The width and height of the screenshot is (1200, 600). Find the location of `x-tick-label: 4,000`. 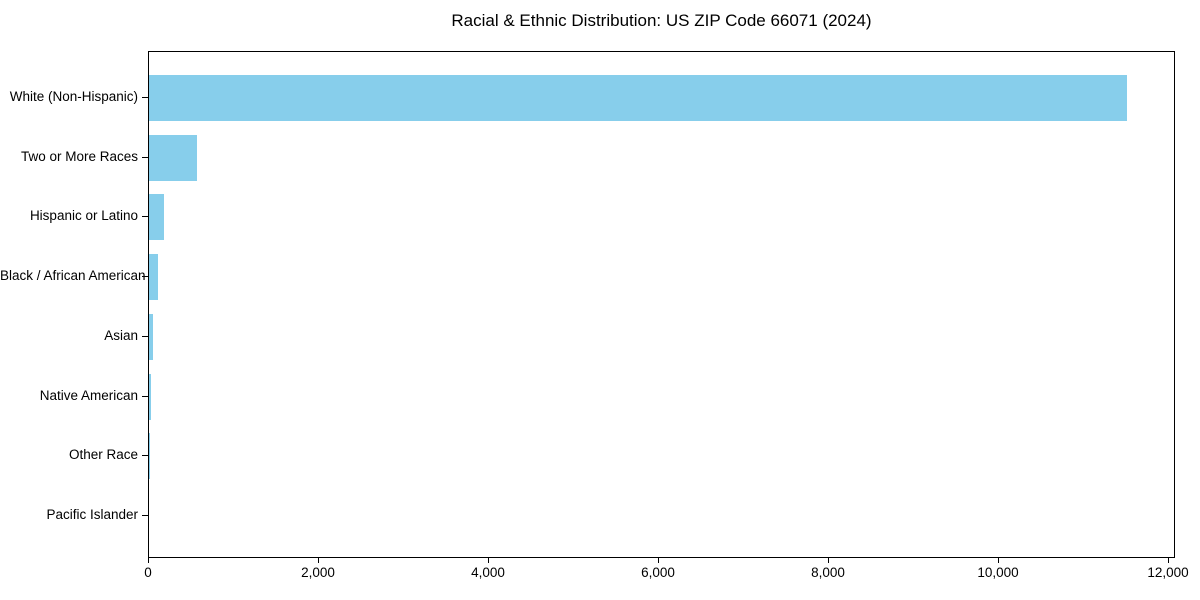

x-tick-label: 4,000 is located at coordinates (488, 572).